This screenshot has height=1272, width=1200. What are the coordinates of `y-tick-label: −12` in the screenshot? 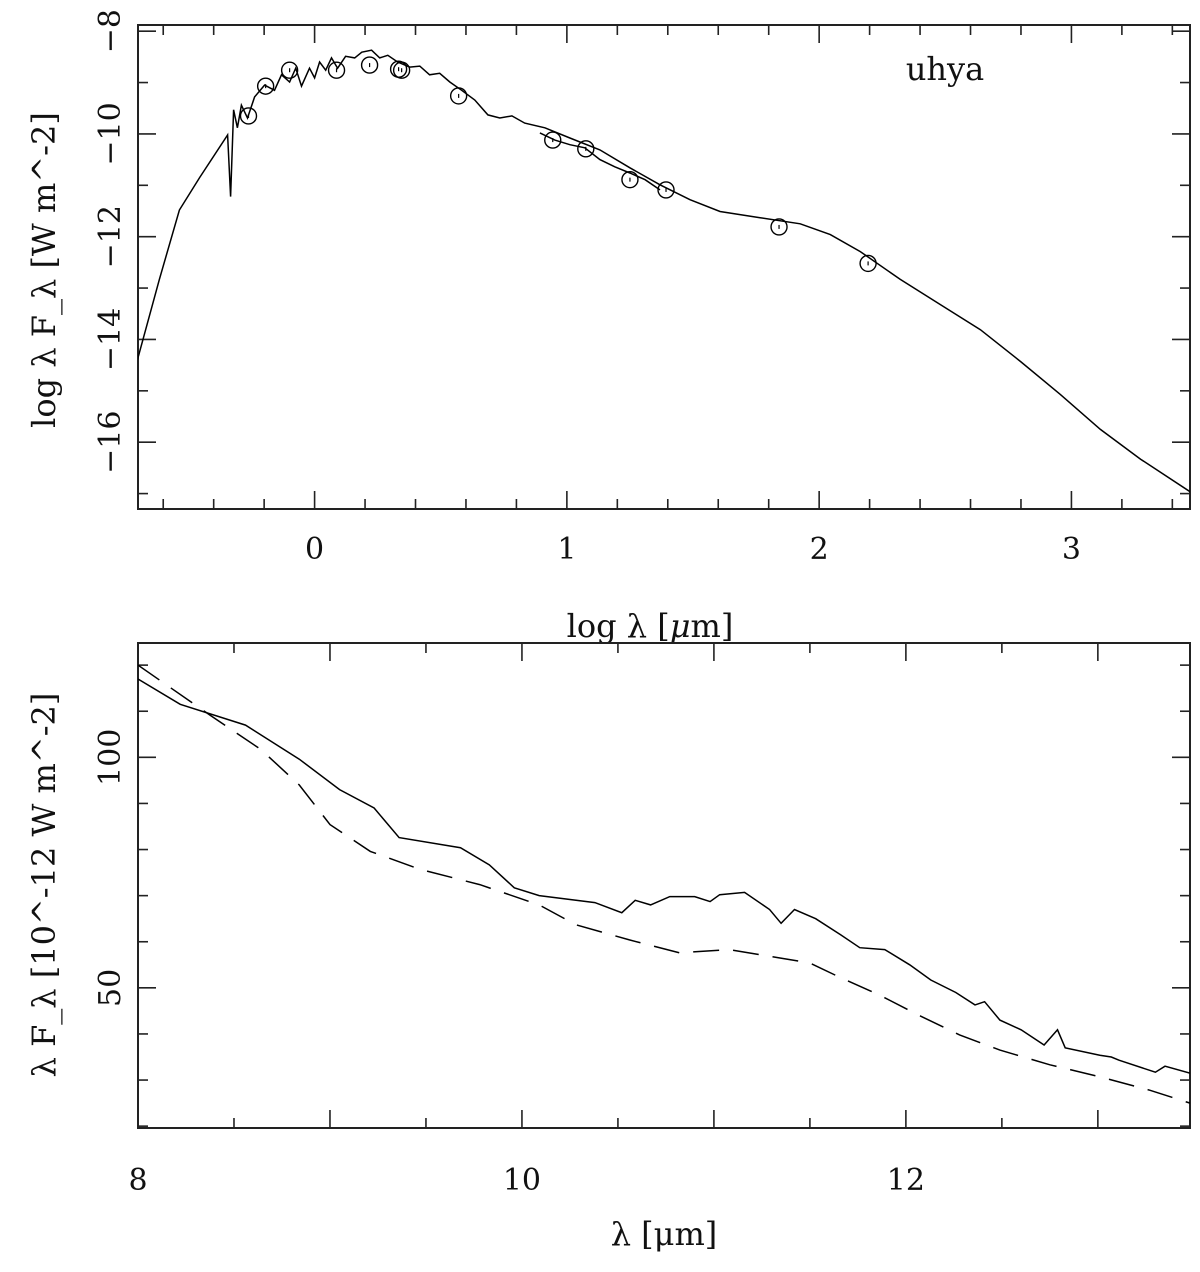 It's located at (110, 236).